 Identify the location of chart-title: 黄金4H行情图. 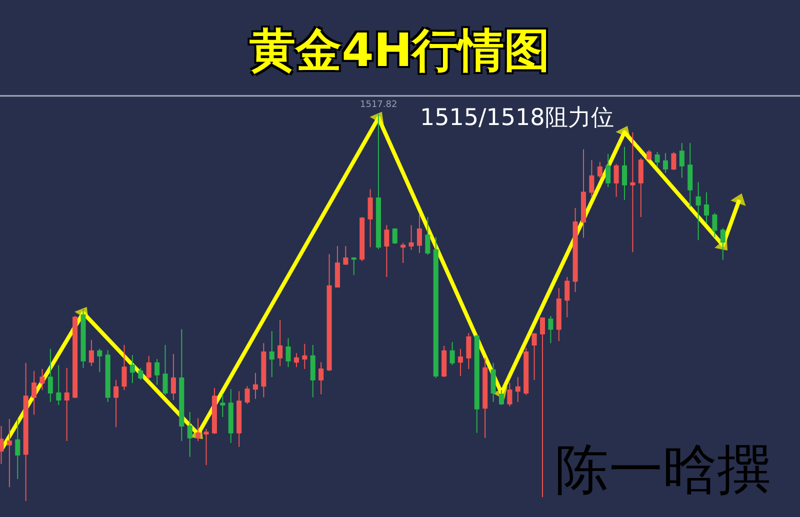
(400, 50).